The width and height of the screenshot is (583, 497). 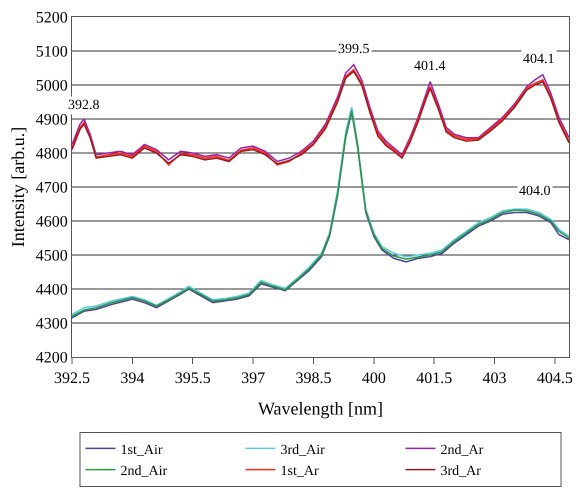 What do you see at coordinates (52, 324) in the screenshot?
I see `y-tick-label: 4300` at bounding box center [52, 324].